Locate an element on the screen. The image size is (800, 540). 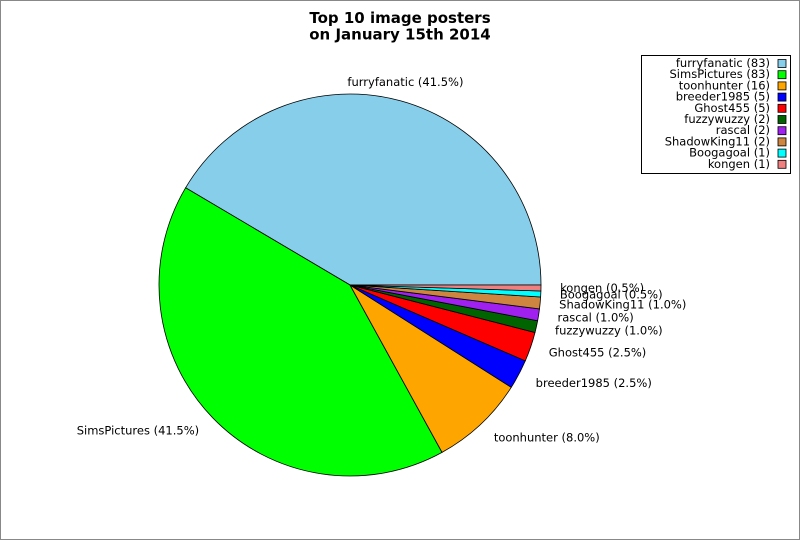
slice-label: Boogagoal (0.5%) is located at coordinates (611, 294).